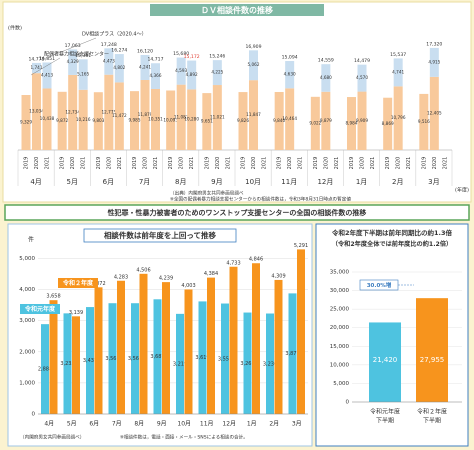  I want to click on value-label: 12,775, so click(109, 111).